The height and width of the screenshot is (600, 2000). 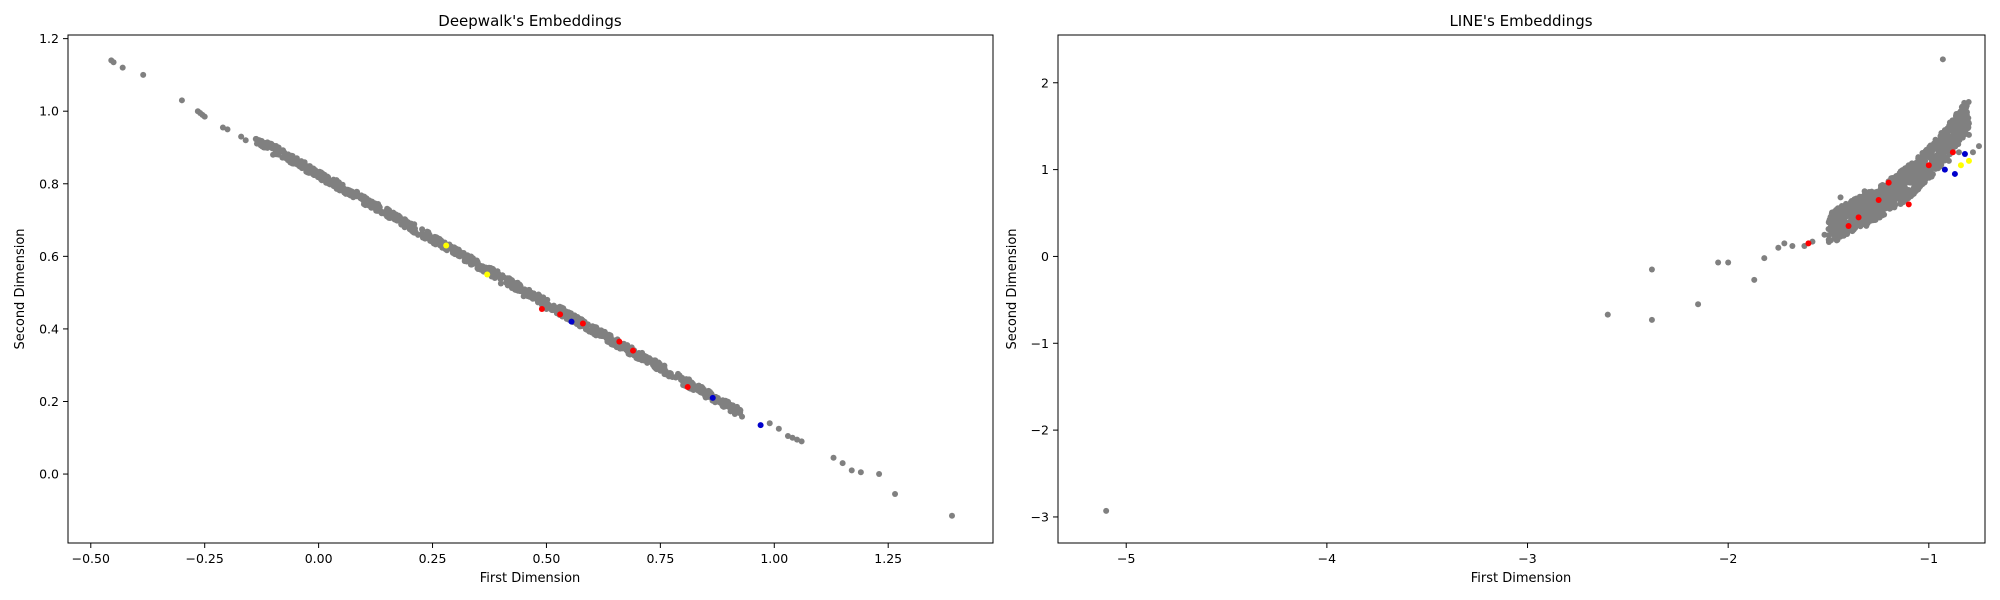 What do you see at coordinates (49, 256) in the screenshot?
I see `y-tick-label: 0.6` at bounding box center [49, 256].